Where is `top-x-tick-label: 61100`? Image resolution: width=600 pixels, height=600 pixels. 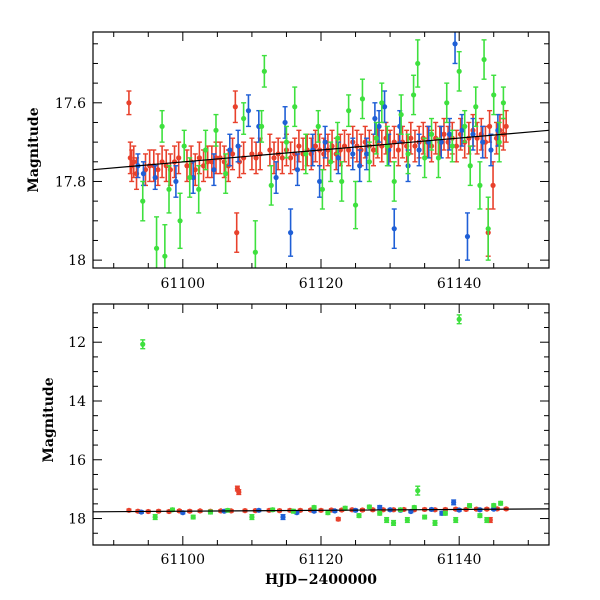 top-x-tick-label: 61100 is located at coordinates (183, 284).